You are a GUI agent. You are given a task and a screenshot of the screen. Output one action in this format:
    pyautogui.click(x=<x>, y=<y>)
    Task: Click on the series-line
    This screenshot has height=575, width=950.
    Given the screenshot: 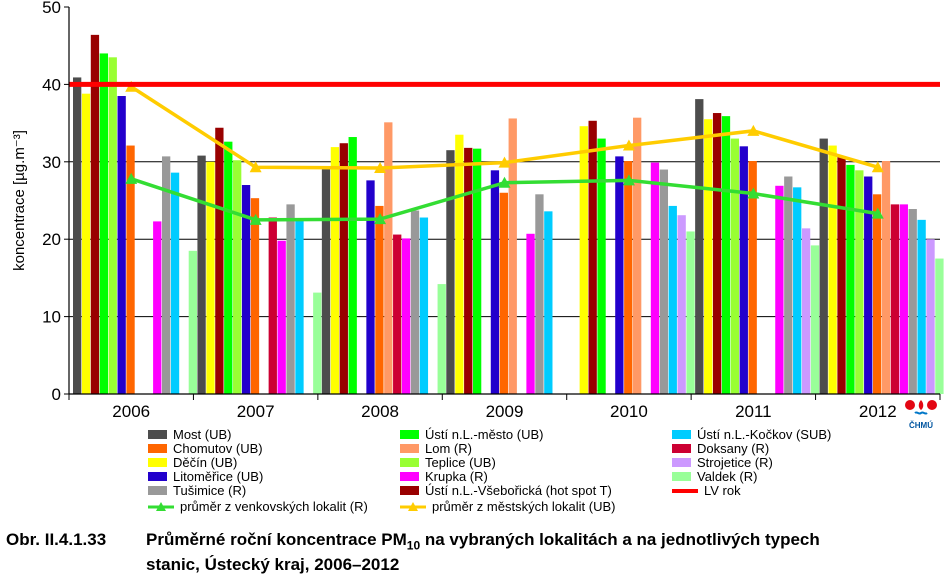 What is the action you would take?
    pyautogui.click(x=504, y=127)
    